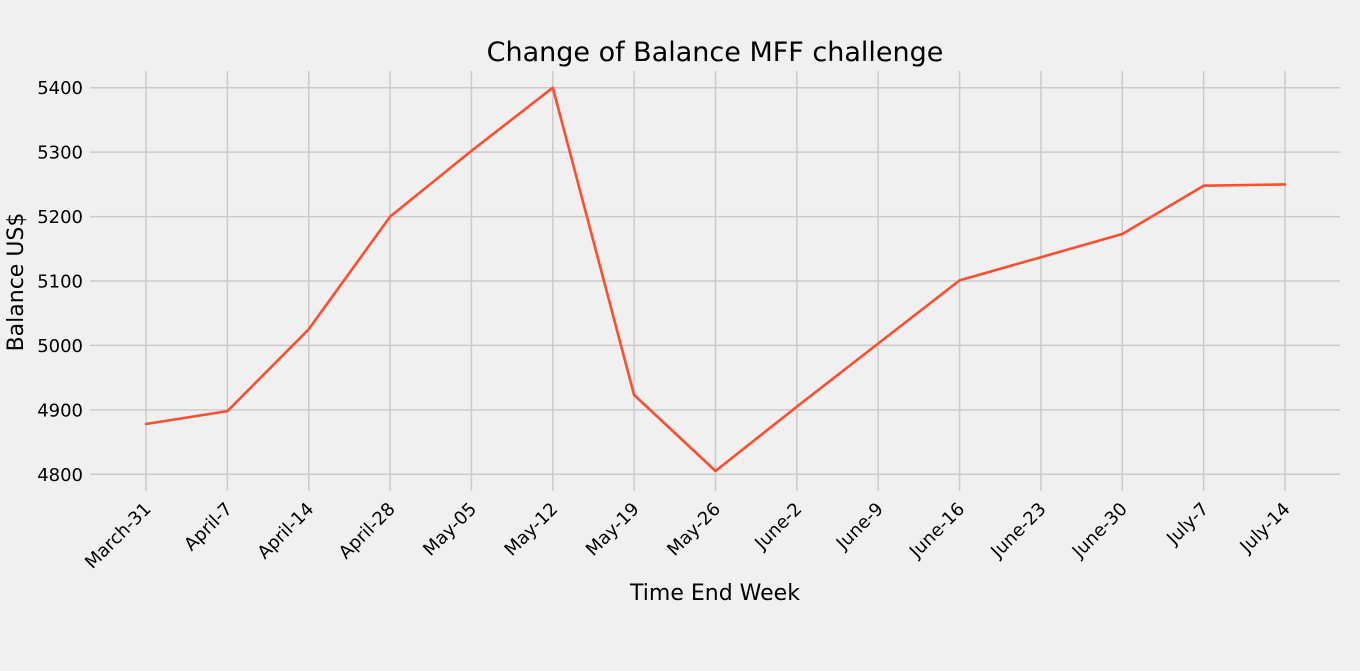 Image resolution: width=1360 pixels, height=671 pixels. What do you see at coordinates (714, 593) in the screenshot?
I see `x-axis-label: Time End Week` at bounding box center [714, 593].